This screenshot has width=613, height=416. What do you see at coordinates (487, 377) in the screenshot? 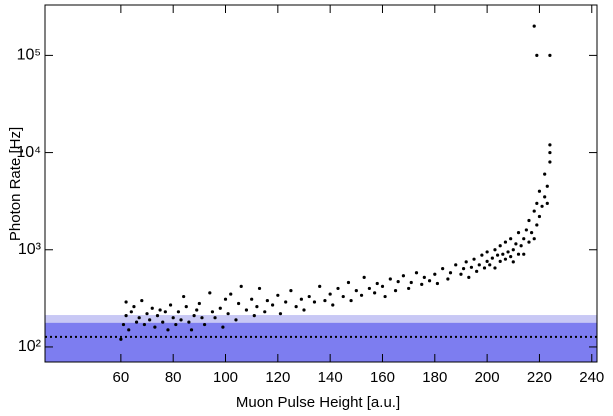
I see `x-tick-label: 200` at bounding box center [487, 377].